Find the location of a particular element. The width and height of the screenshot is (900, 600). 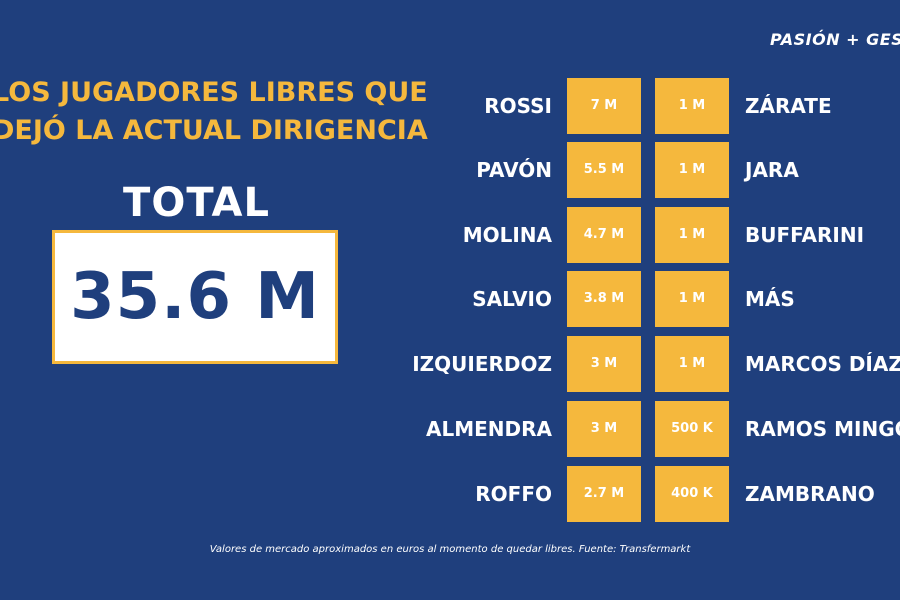

player-row: ROSSI 7 M 1 M ZÁRATE is located at coordinates (450, 106).